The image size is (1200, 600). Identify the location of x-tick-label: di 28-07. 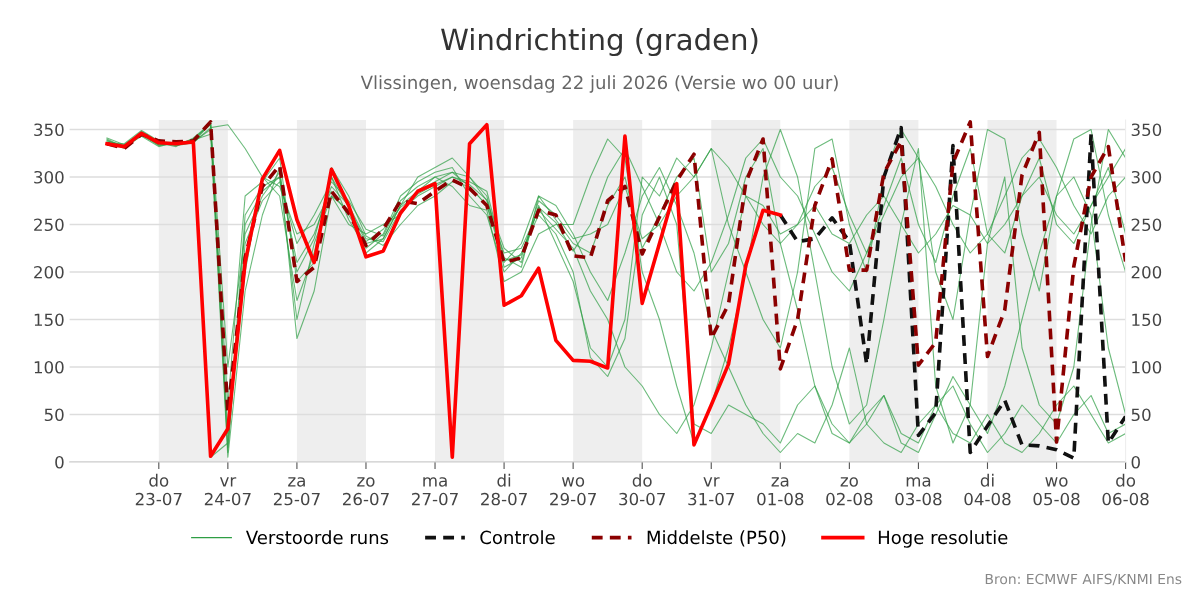
(504, 489).